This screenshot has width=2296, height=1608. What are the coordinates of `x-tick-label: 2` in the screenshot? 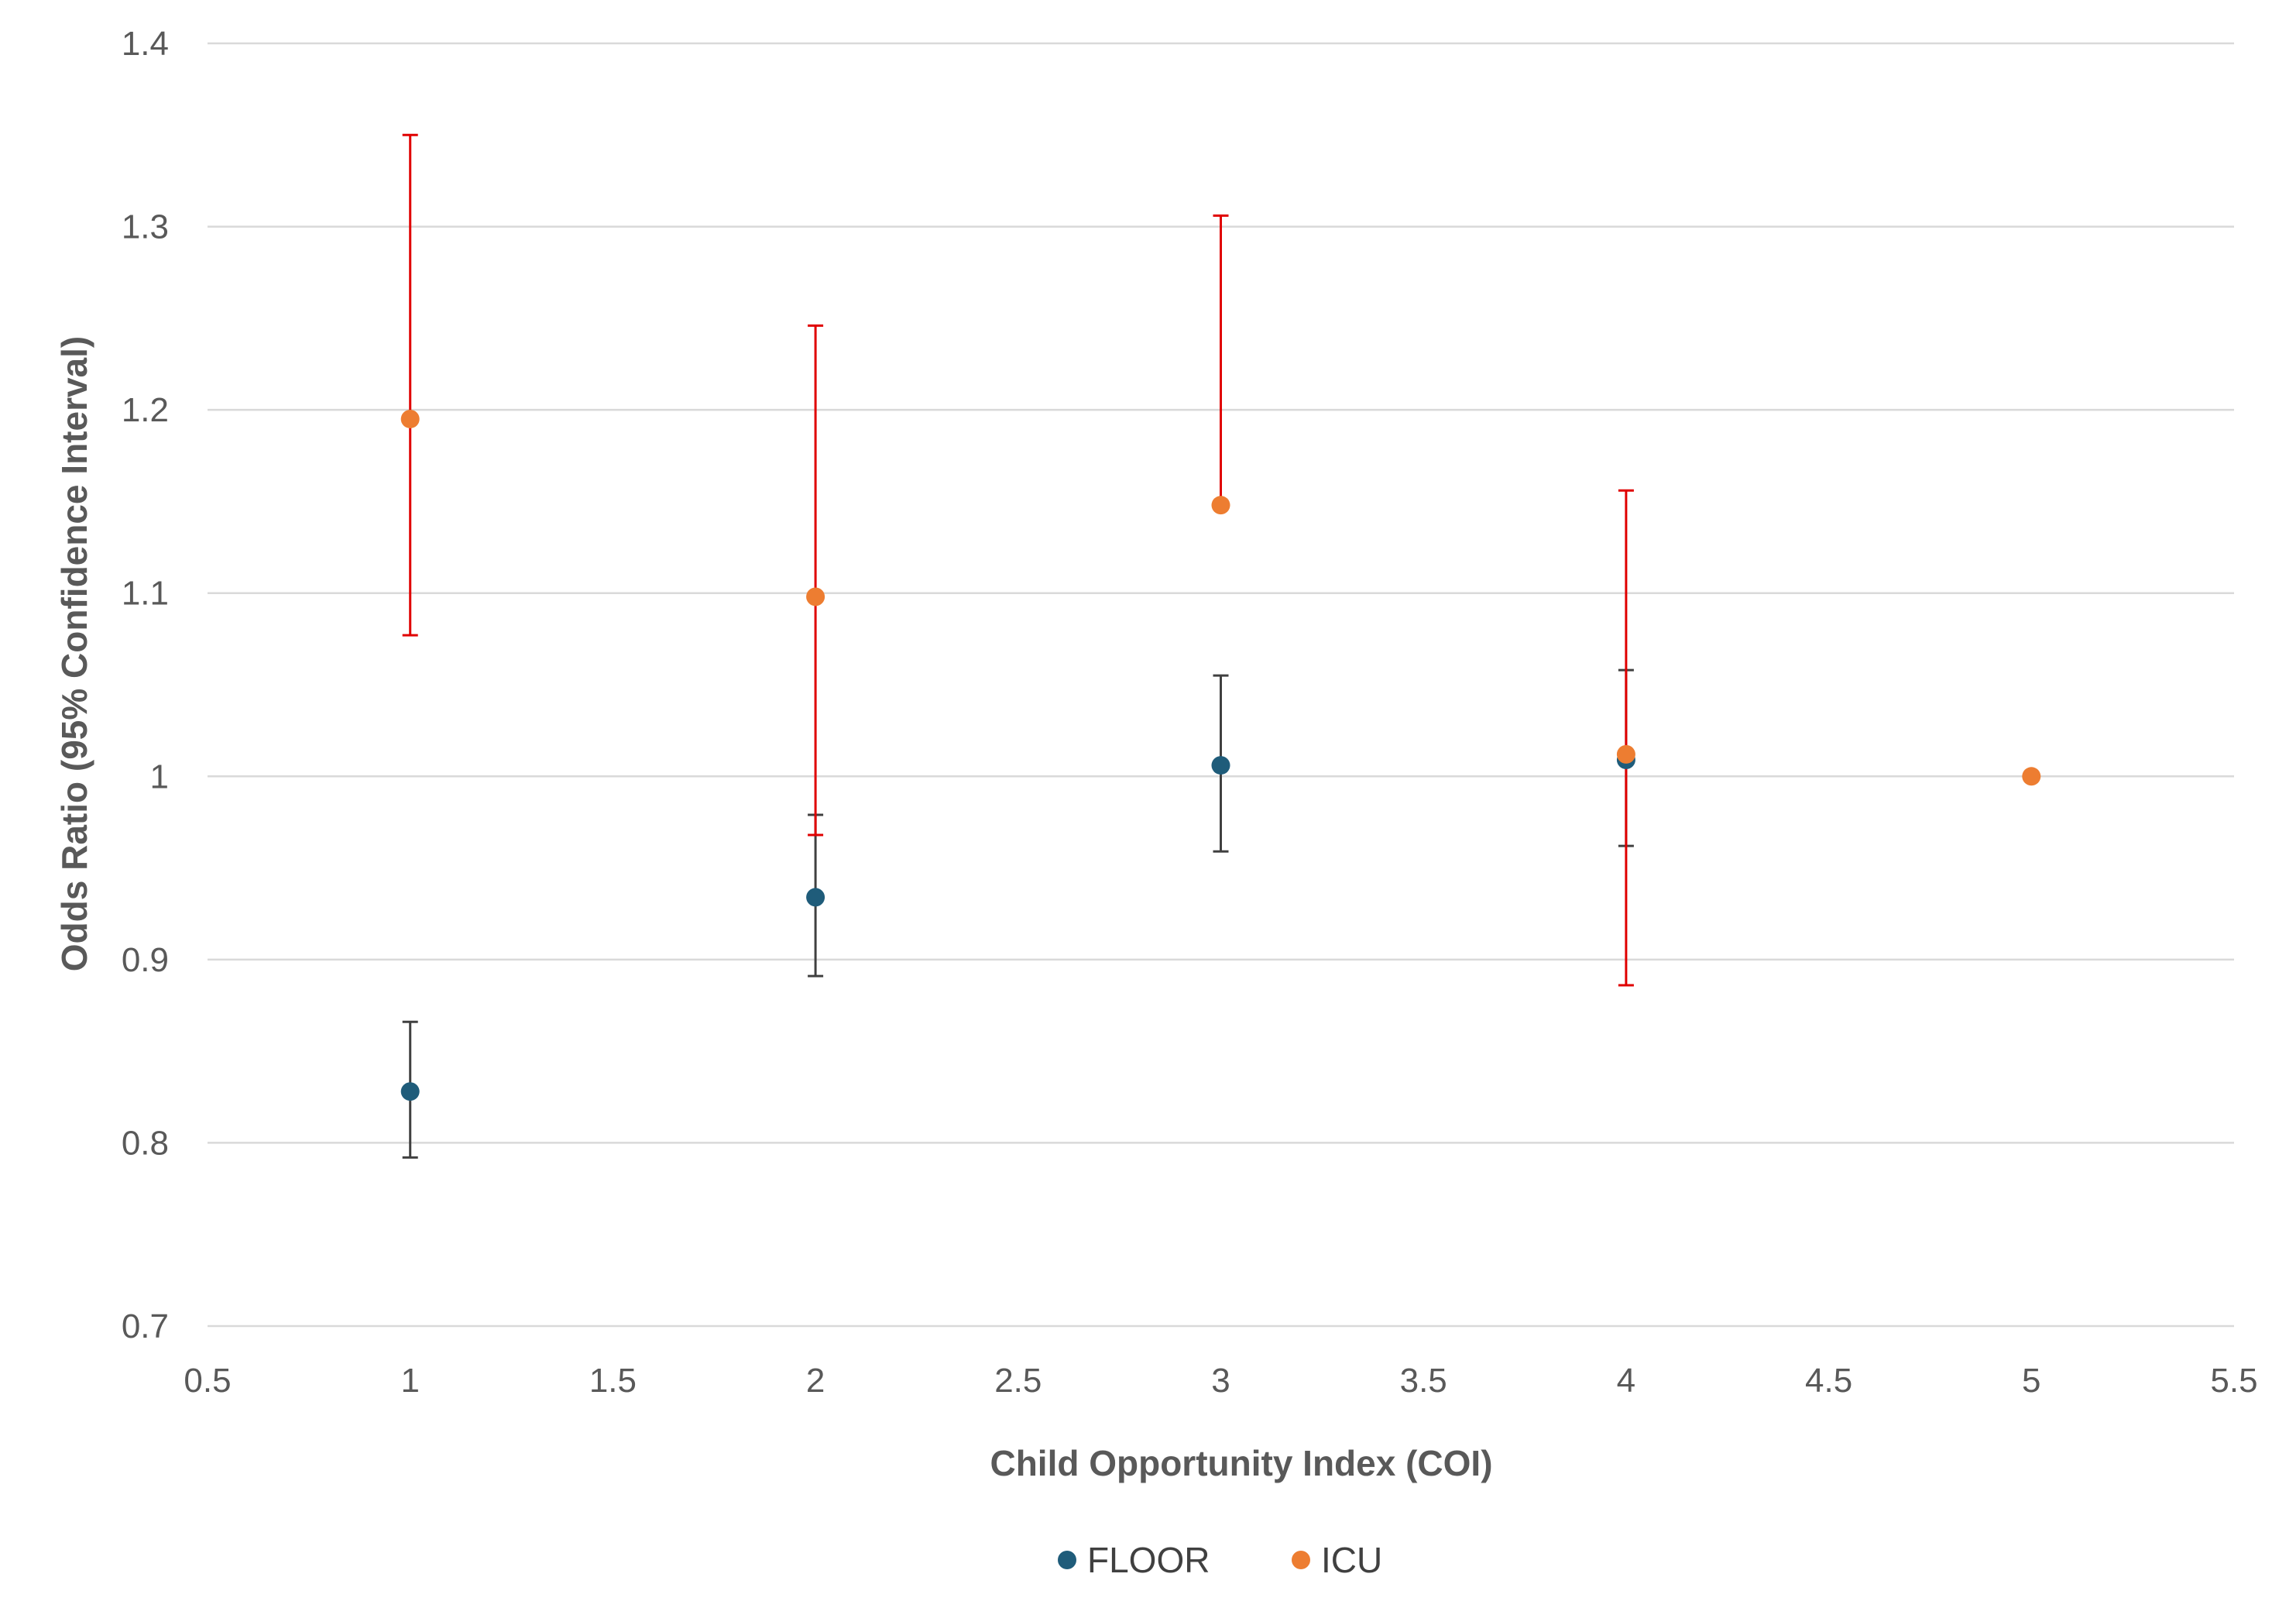 It's located at (815, 1381).